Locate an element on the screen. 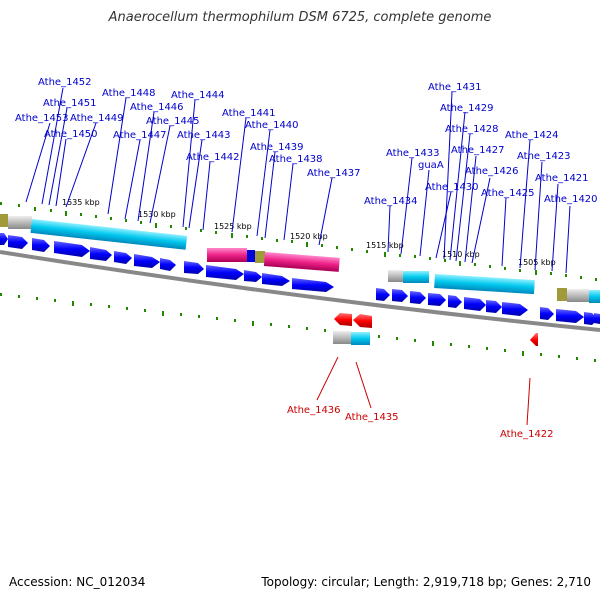 The height and width of the screenshot is (600, 600). accession-text: Accession: NC_012034 is located at coordinates (77, 582).